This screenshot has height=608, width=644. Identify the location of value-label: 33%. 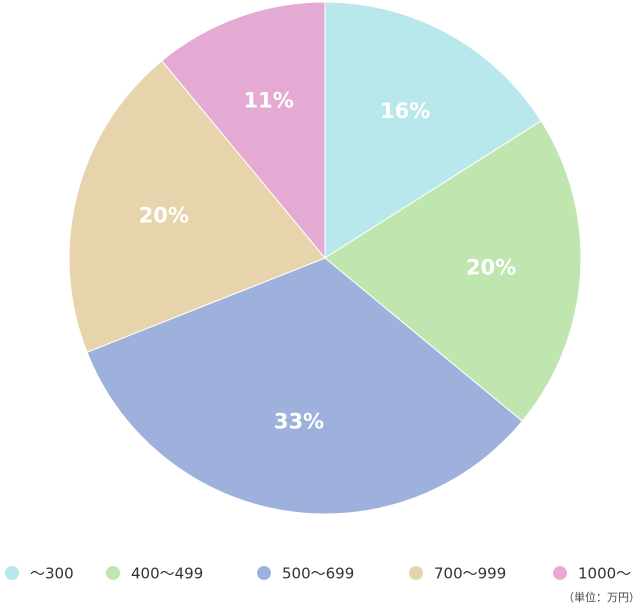
(299, 421).